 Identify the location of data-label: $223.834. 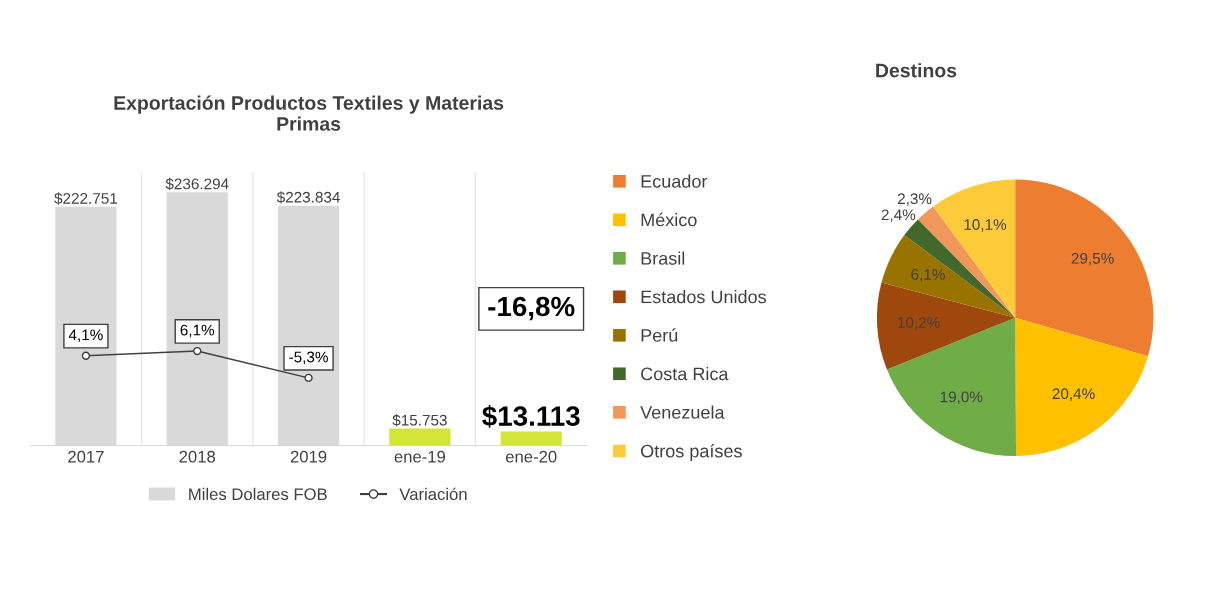
(308, 197).